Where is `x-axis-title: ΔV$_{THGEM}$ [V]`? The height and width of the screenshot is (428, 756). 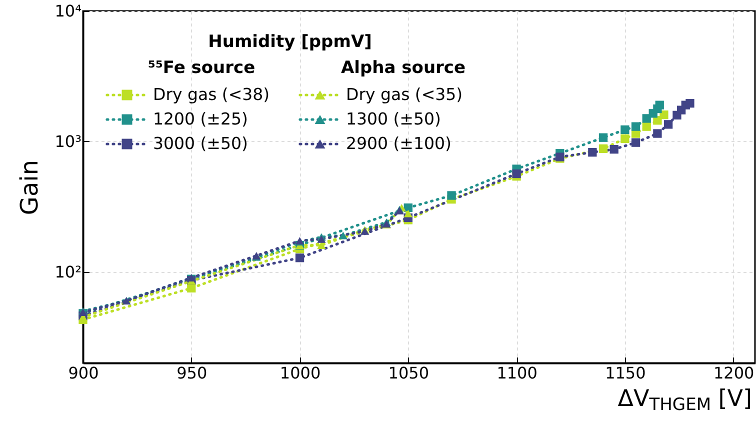
x-axis-title: ΔV$_{THGEM}$ [V] is located at coordinates (685, 400).